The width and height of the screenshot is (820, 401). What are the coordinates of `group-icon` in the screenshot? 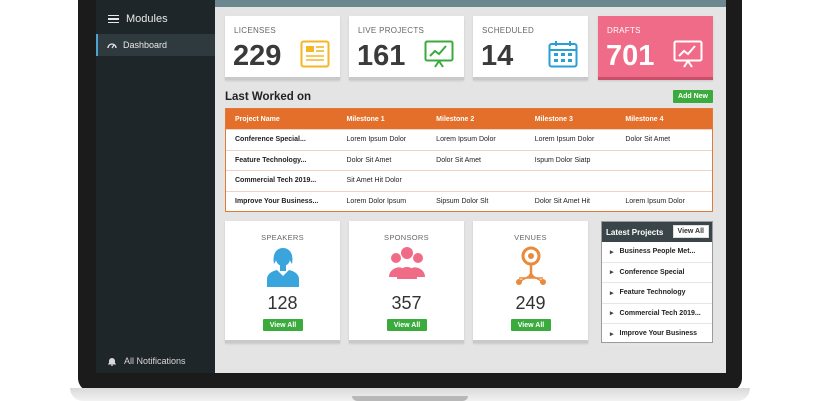 It's located at (406, 263).